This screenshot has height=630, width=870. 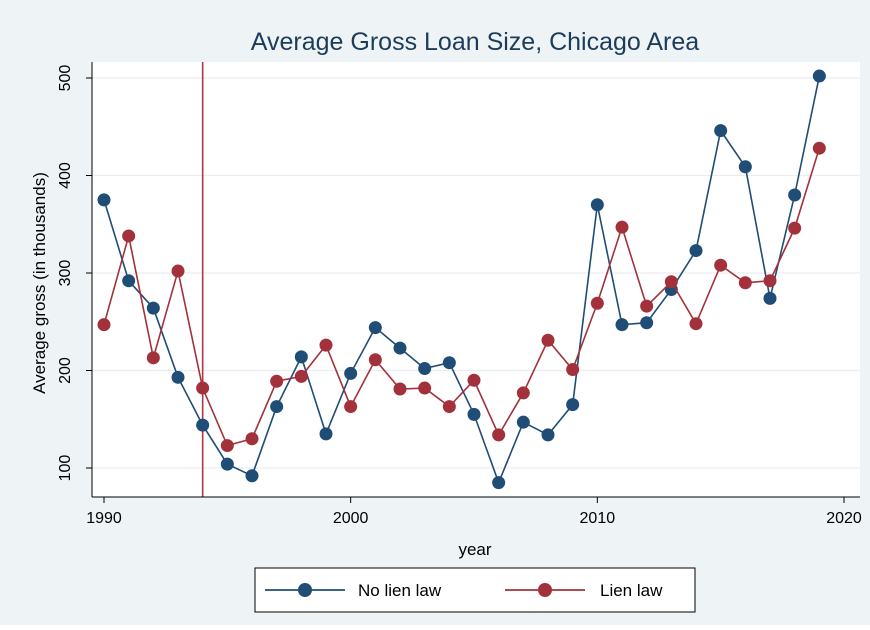 I want to click on x-tick-label: 2000, so click(x=351, y=518).